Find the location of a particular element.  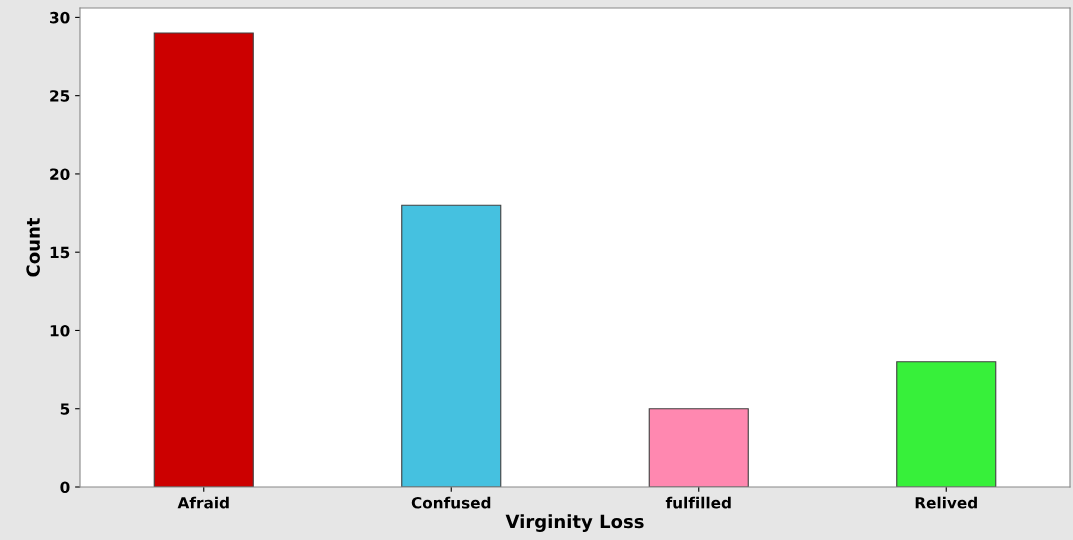

y-tick-label: 25 is located at coordinates (60, 96).